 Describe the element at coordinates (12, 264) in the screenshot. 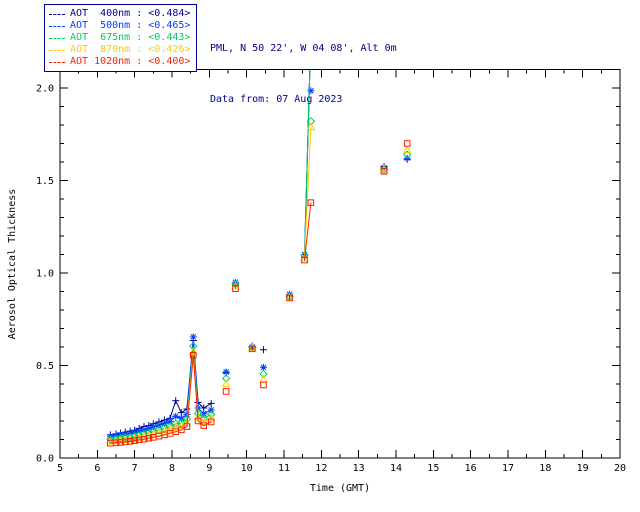

I see `y-axis-label: Aerosol Optical Thickness` at that location.